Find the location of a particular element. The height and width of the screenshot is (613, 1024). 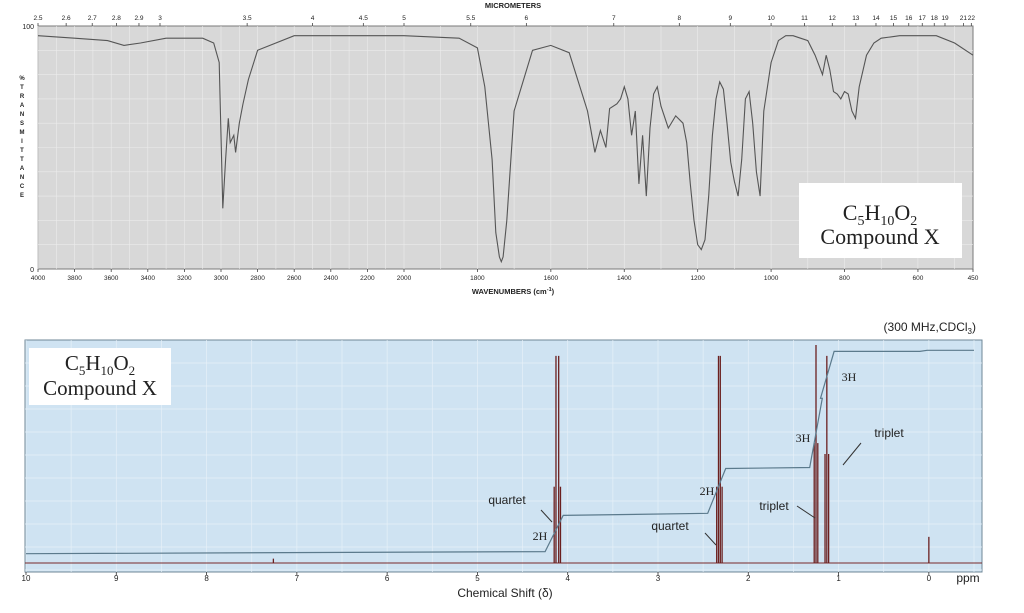

annotation-3H-1.25: 3H is located at coordinates (803, 438).